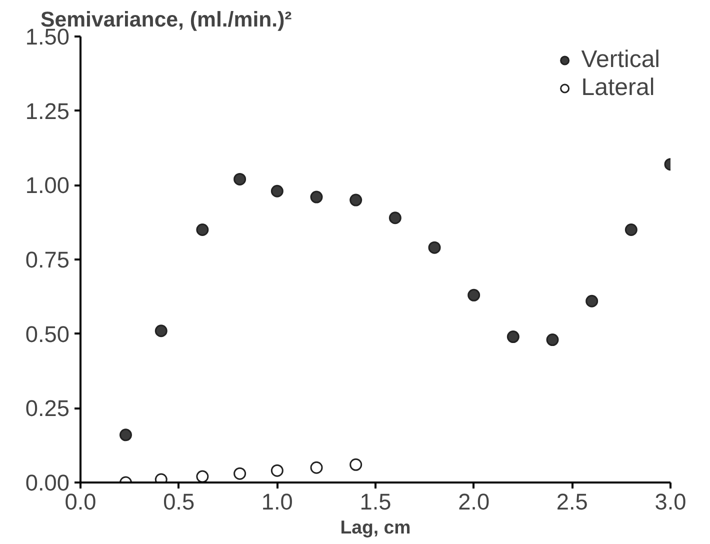 This screenshot has width=710, height=544. Describe the element at coordinates (670, 501) in the screenshot. I see `x-tick-label: 3.0` at that location.